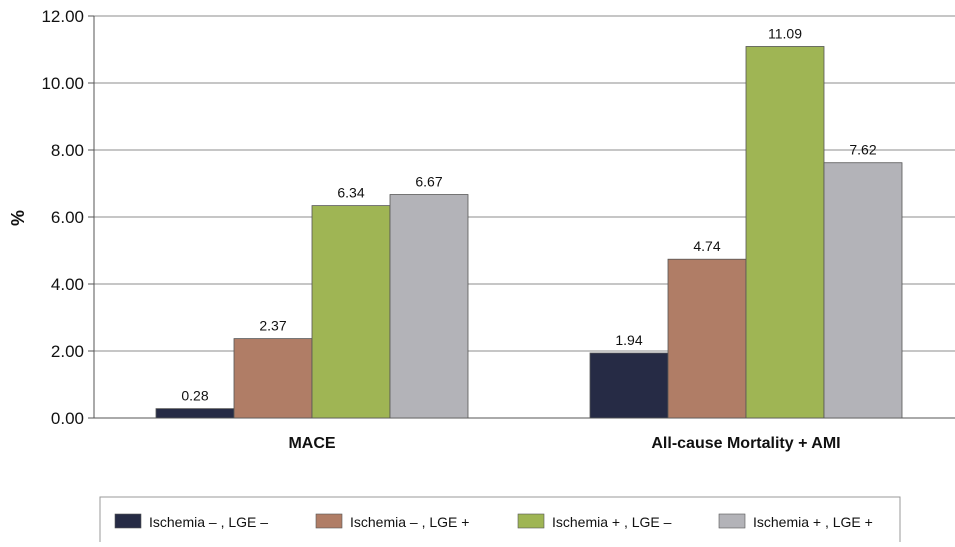 This screenshot has height=547, width=955. What do you see at coordinates (409, 522) in the screenshot?
I see `legend-label: Ischemia – , LGE +` at bounding box center [409, 522].